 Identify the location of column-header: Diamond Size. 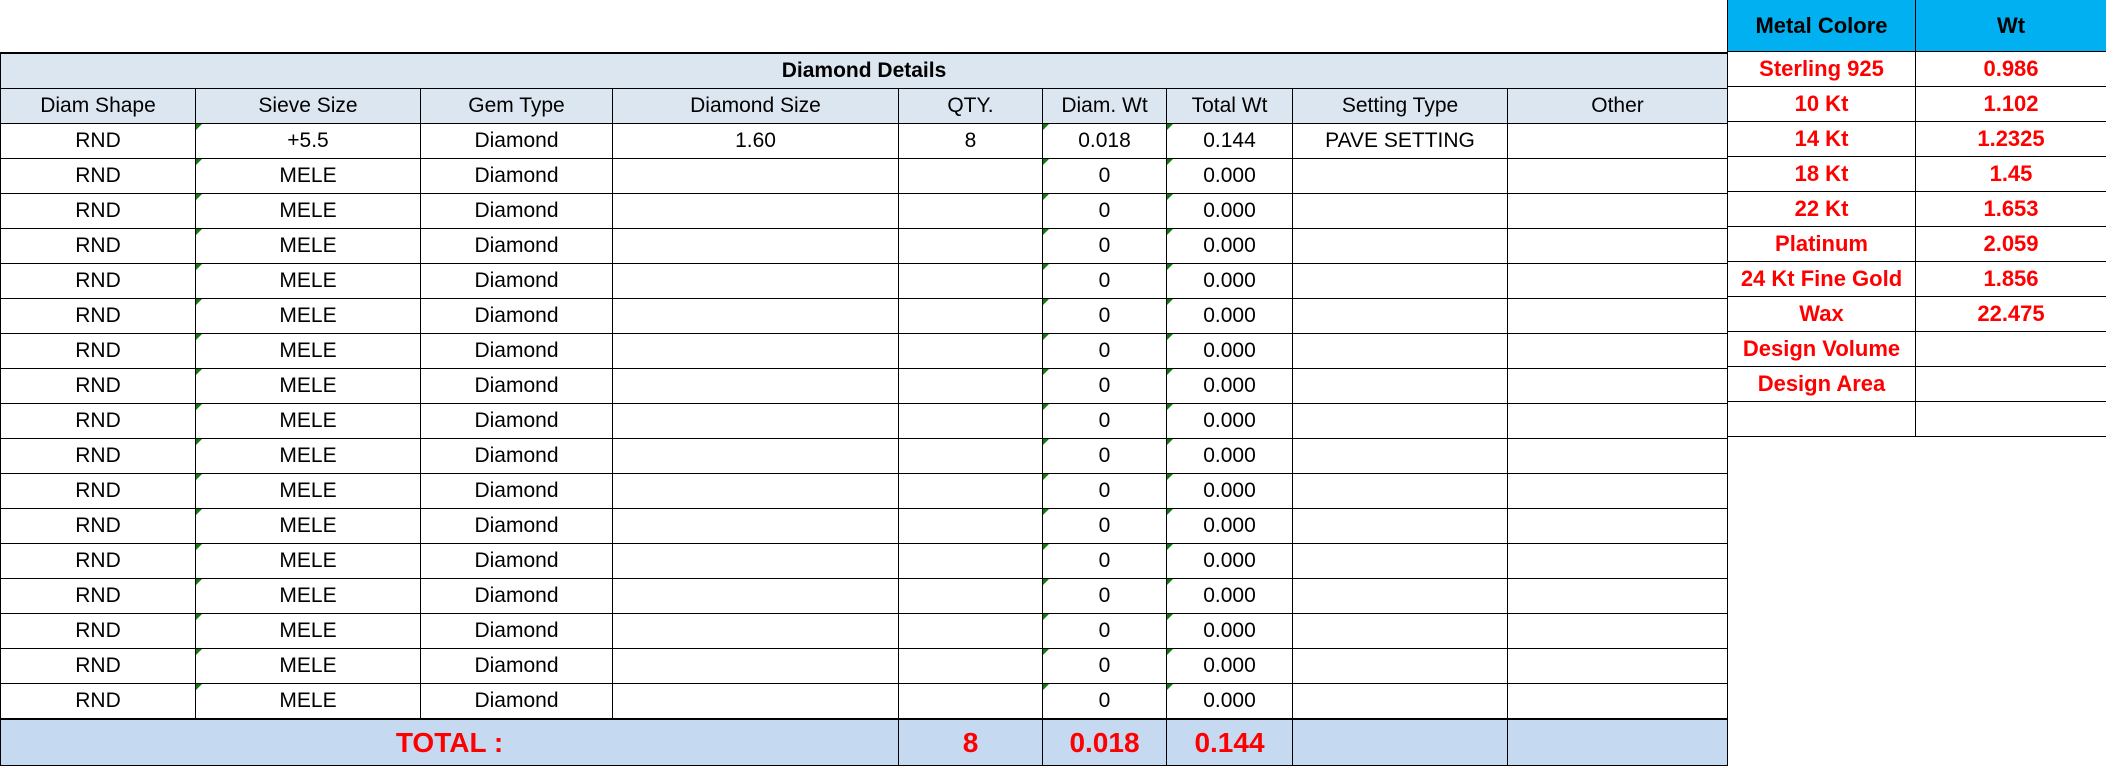
(756, 106).